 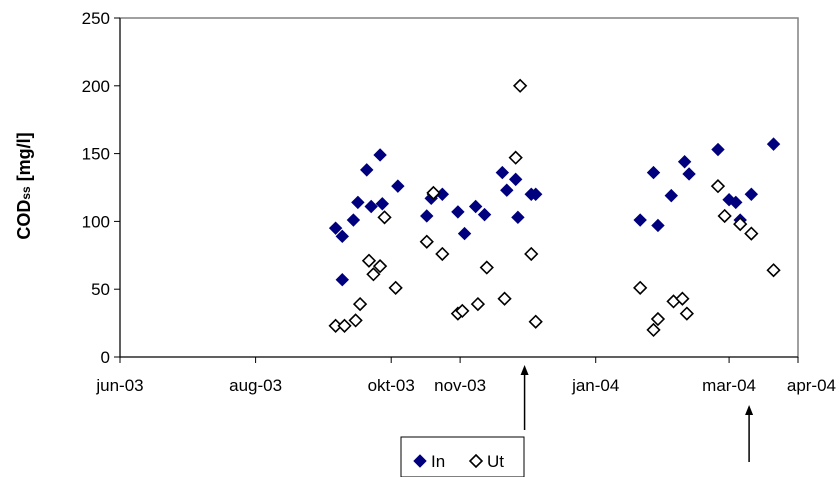 I want to click on y-tick-label: 0, so click(x=105, y=357).